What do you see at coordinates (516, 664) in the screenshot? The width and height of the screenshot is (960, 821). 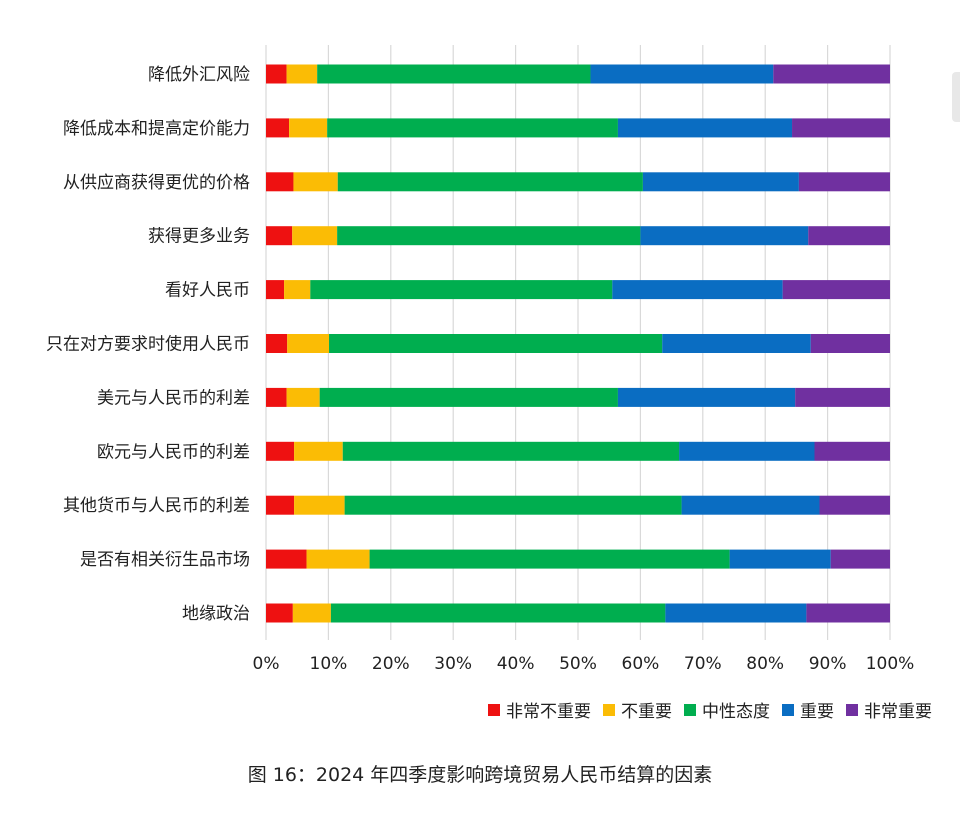 I see `x-tick-label: 40%` at bounding box center [516, 664].